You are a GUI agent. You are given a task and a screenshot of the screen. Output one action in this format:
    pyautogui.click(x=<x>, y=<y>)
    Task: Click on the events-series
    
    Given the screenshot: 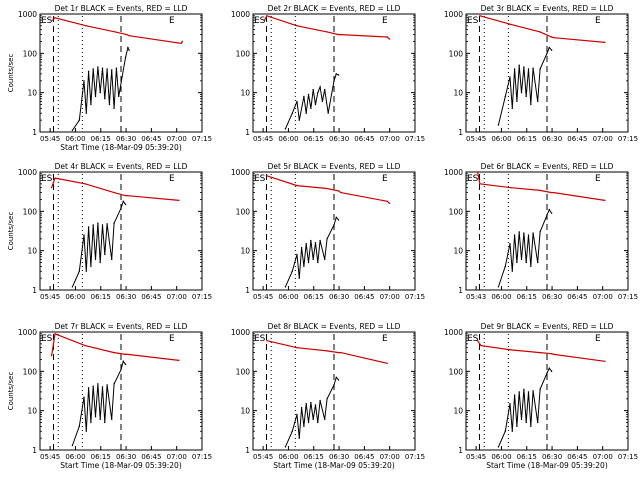 What is the action you would take?
    pyautogui.click(x=525, y=248)
    